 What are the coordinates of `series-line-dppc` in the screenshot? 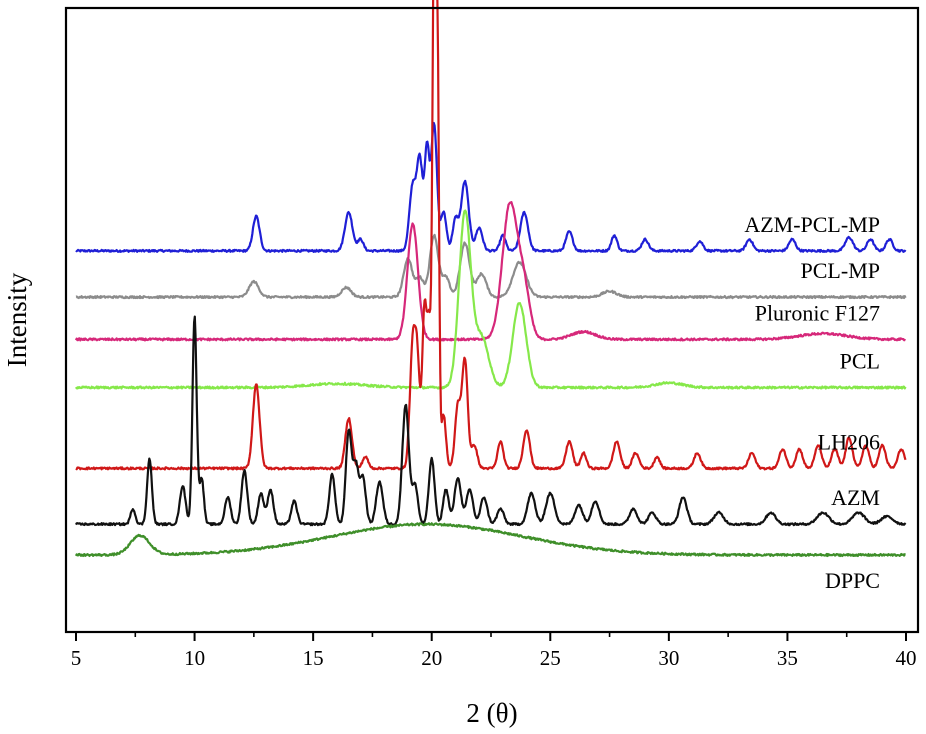 It's located at (490, 540).